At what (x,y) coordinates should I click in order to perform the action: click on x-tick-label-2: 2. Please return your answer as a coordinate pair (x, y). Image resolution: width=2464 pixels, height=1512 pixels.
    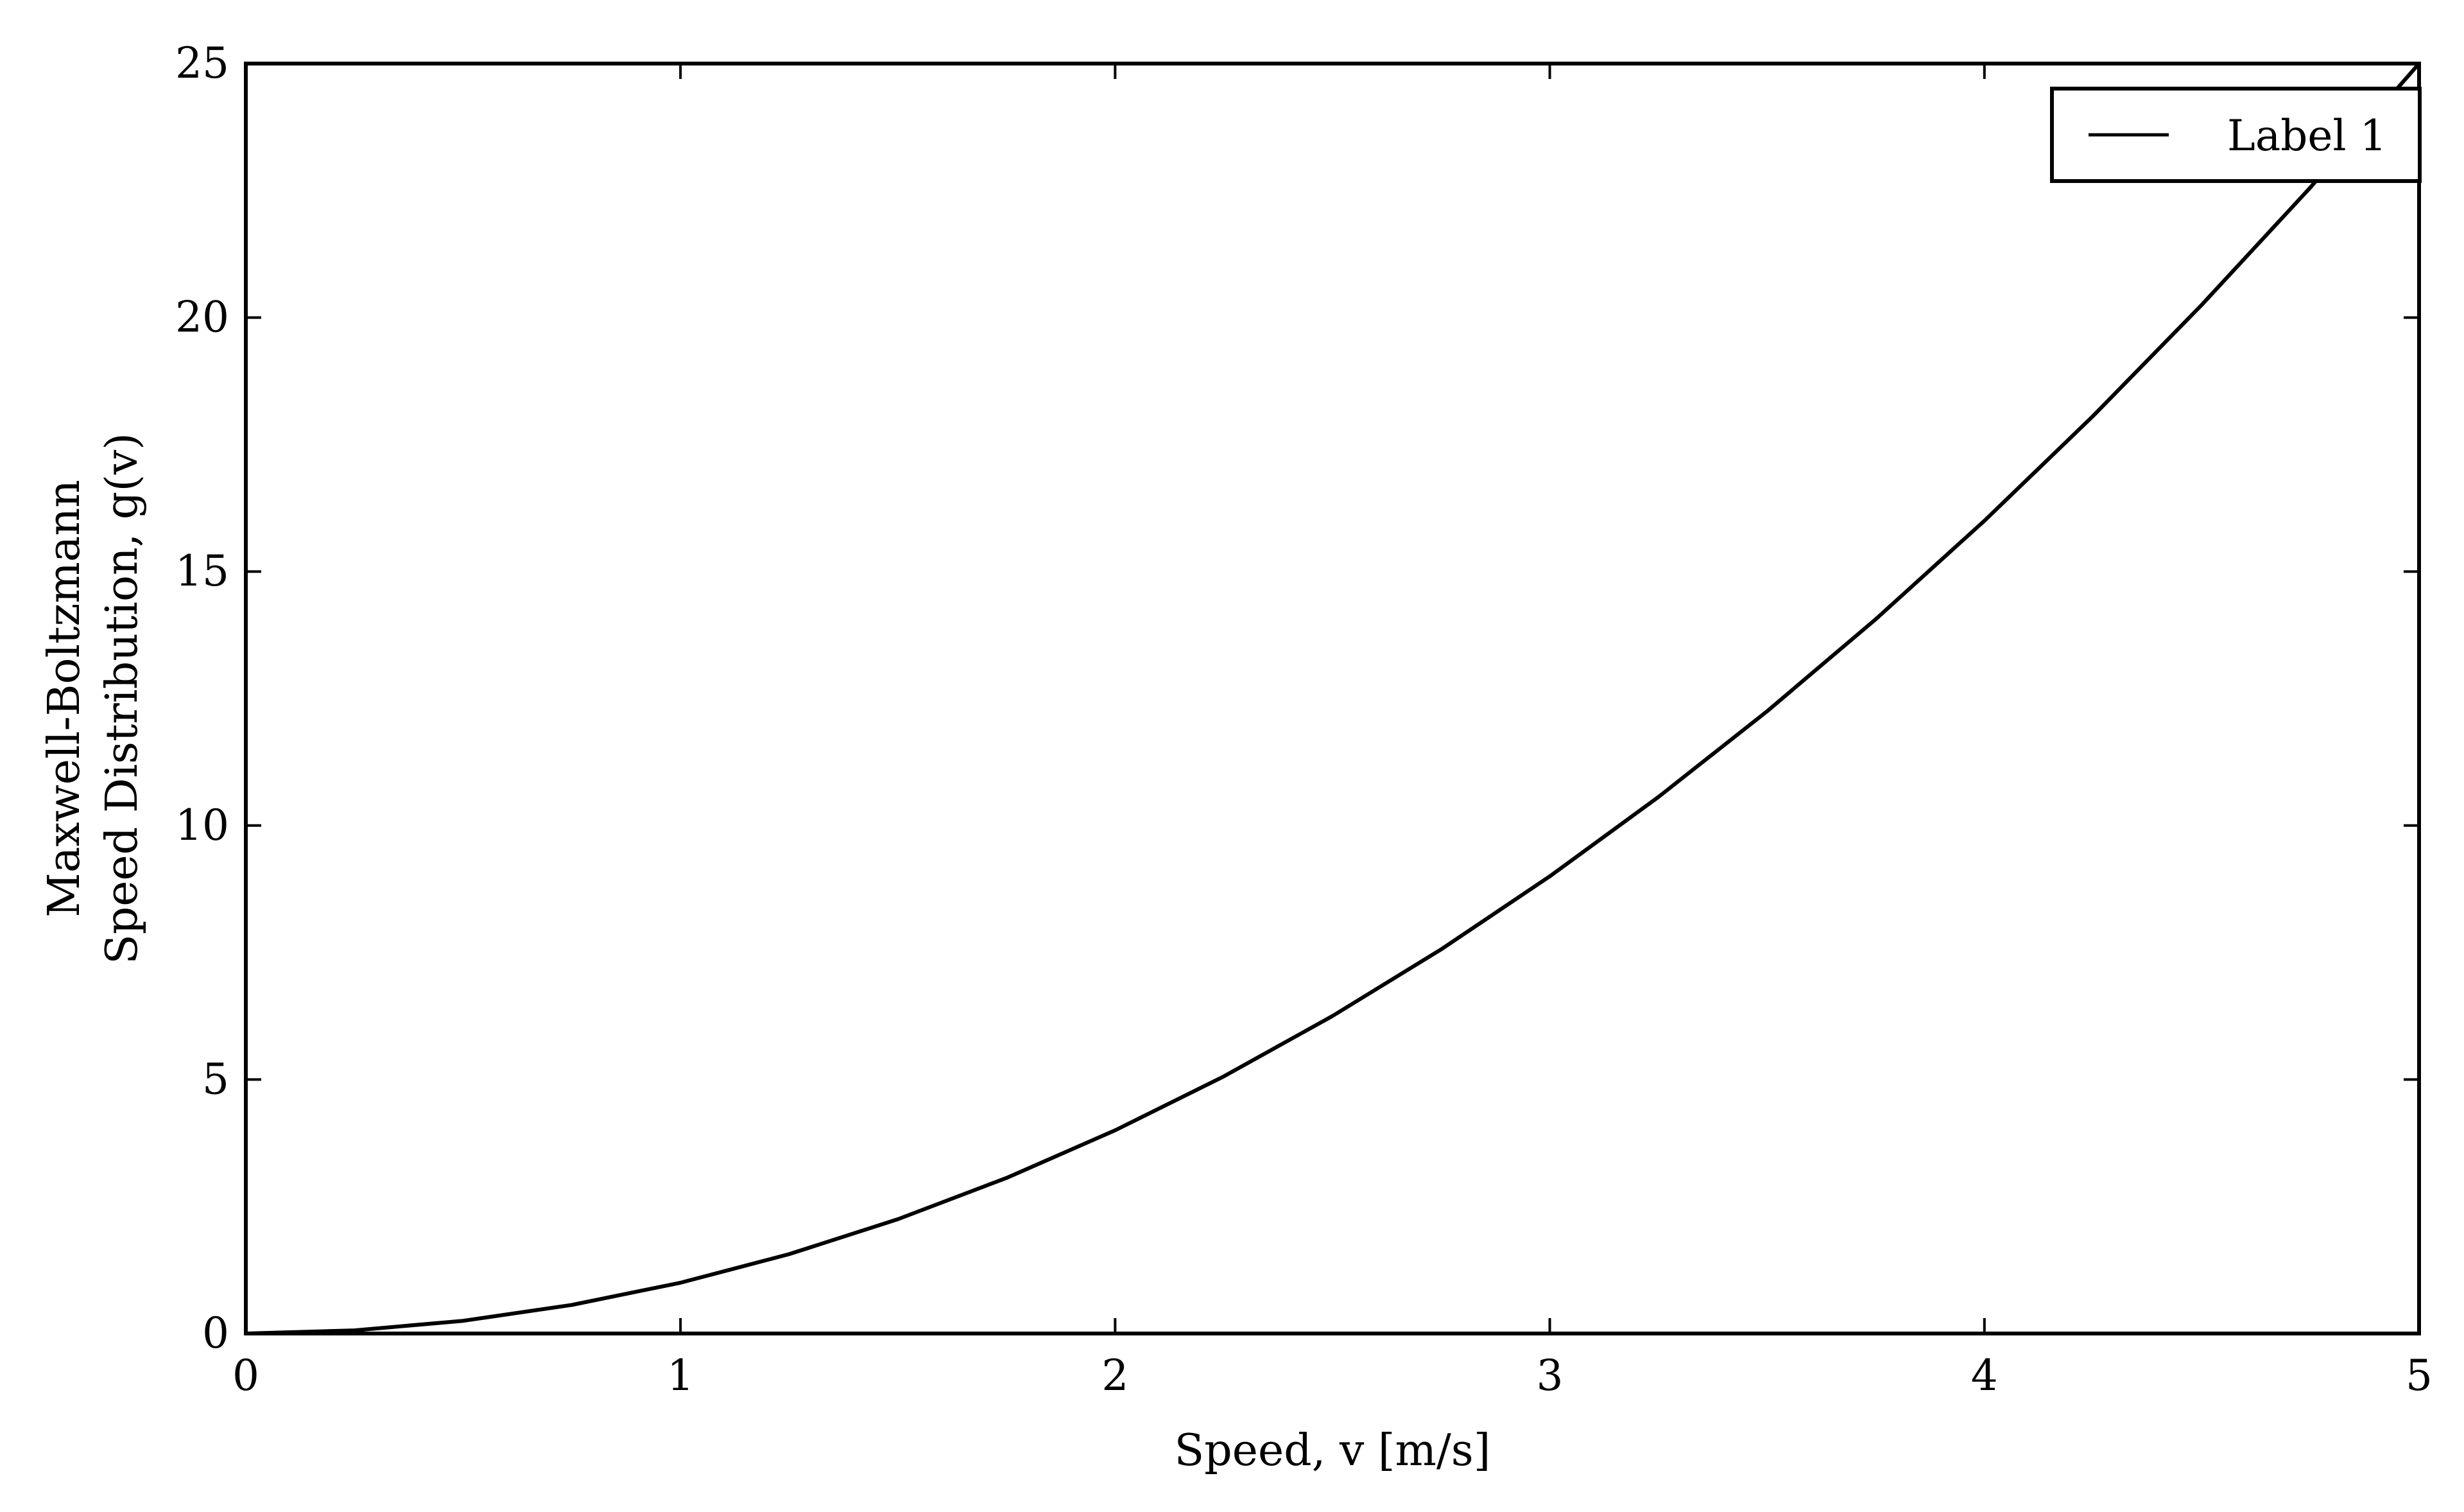
    Looking at the image, I should click on (1114, 1375).